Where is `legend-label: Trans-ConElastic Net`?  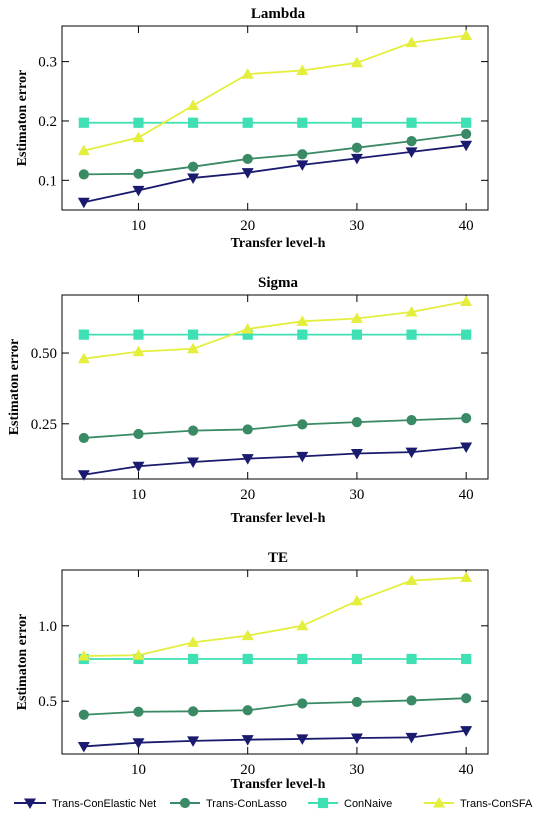 legend-label: Trans-ConElastic Net is located at coordinates (104, 804).